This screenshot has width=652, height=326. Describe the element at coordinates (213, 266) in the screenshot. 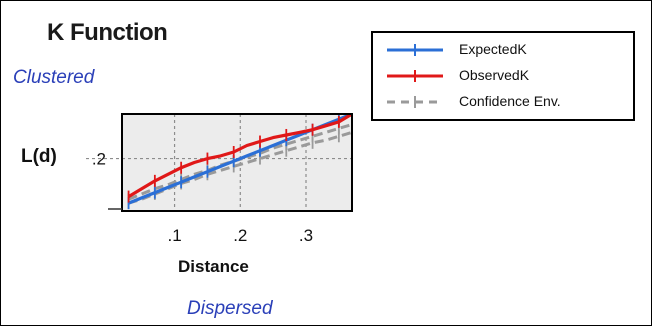

I see `x-axis-label: Distance` at that location.